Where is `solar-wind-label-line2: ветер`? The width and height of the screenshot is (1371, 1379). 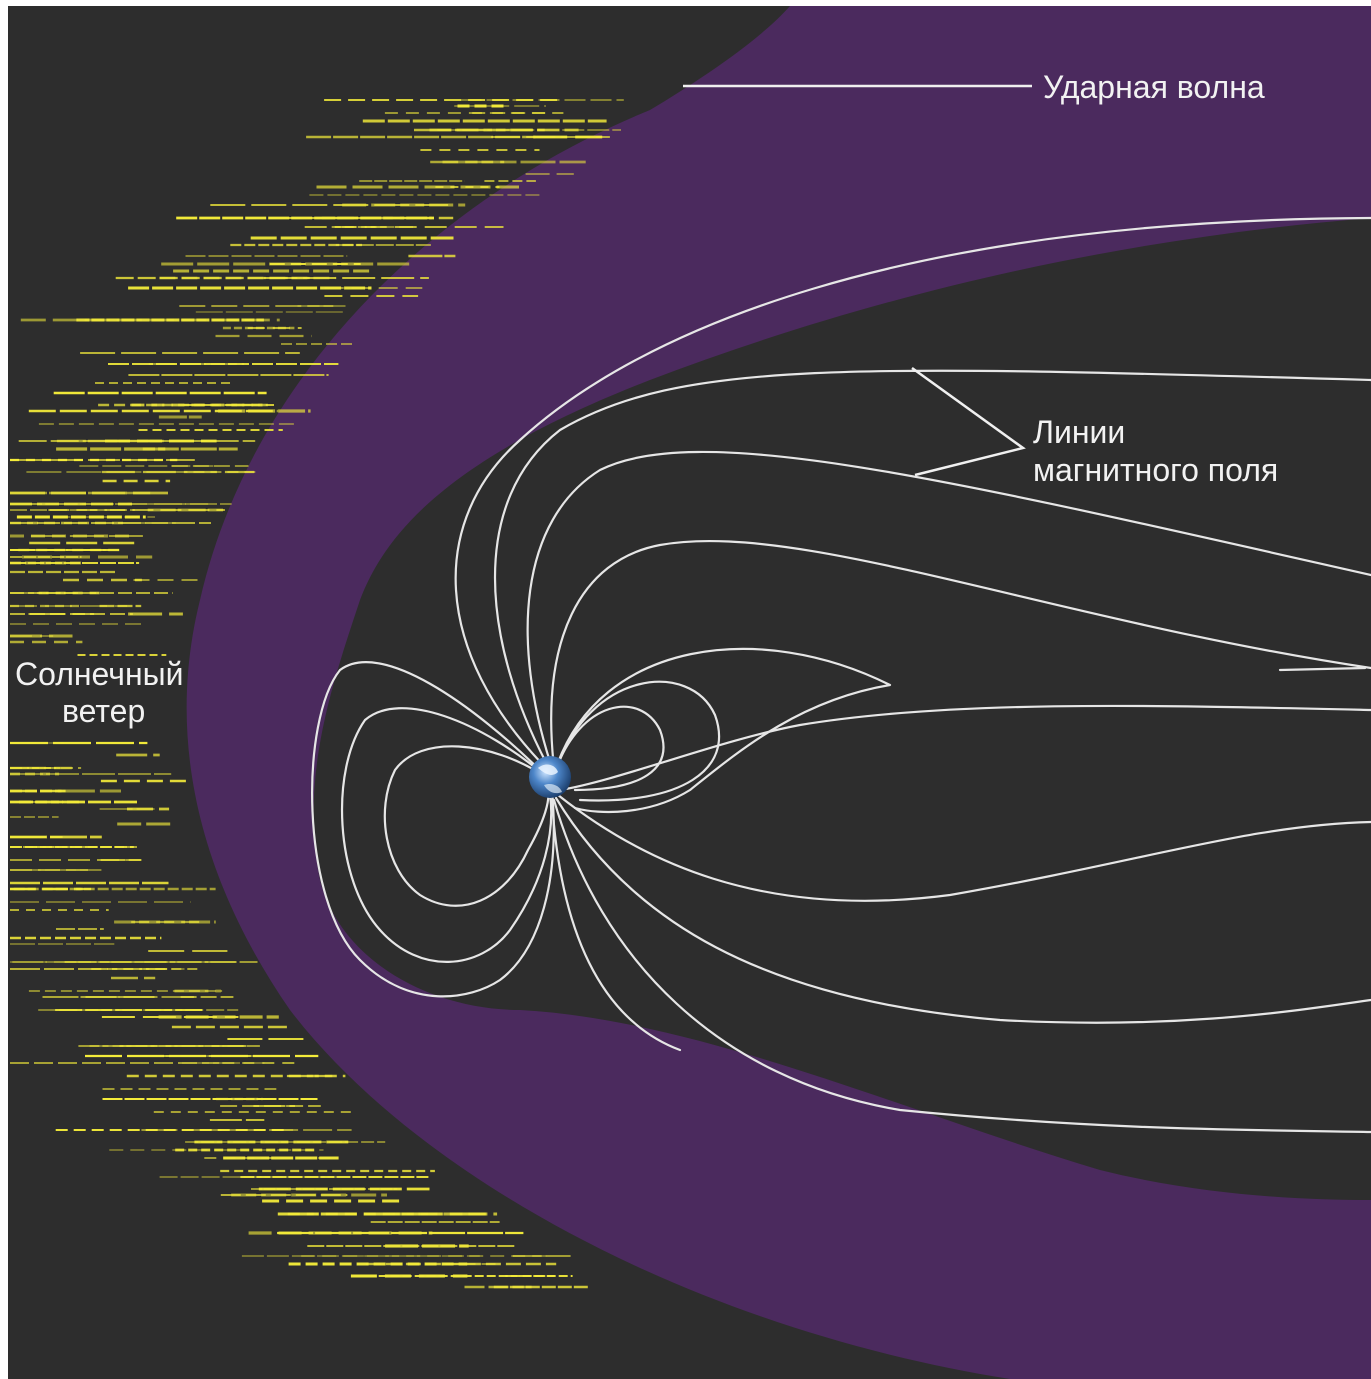 solar-wind-label-line2: ветер is located at coordinates (103, 711).